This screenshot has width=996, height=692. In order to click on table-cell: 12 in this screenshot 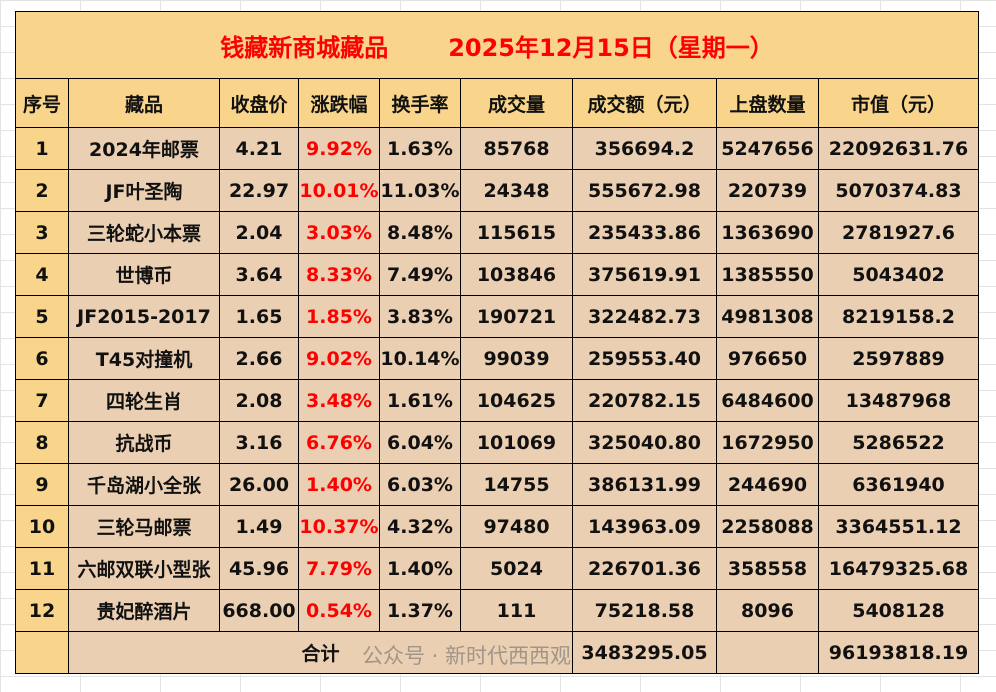, I will do `click(42, 610)`.